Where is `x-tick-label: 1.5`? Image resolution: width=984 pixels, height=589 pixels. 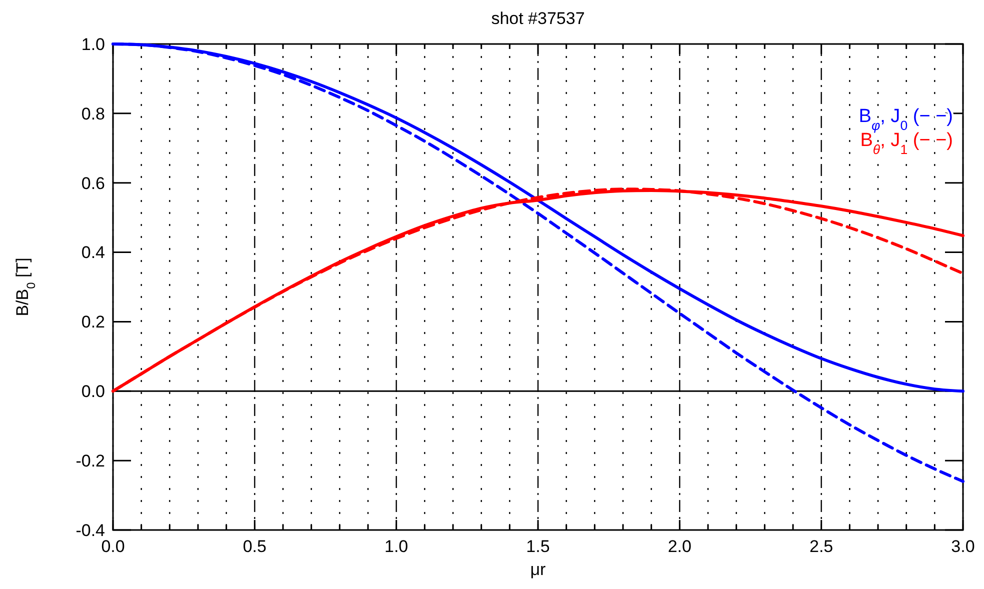
x-tick-label: 1.5 is located at coordinates (538, 546).